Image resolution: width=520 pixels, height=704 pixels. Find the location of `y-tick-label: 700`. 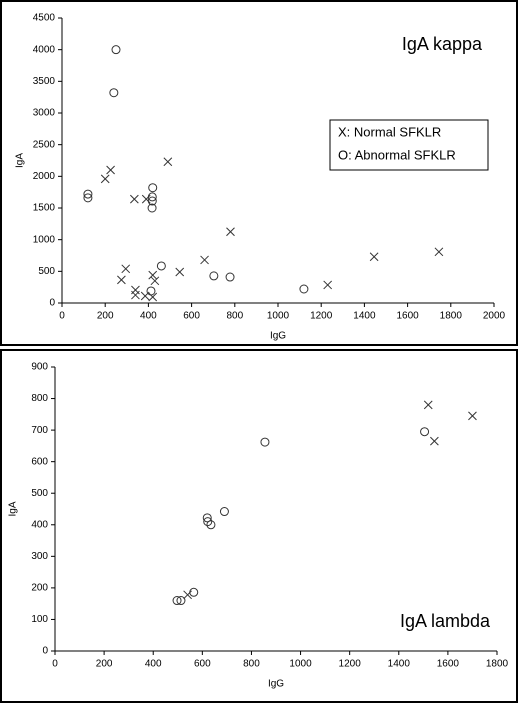

y-tick-label: 700 is located at coordinates (39, 430).